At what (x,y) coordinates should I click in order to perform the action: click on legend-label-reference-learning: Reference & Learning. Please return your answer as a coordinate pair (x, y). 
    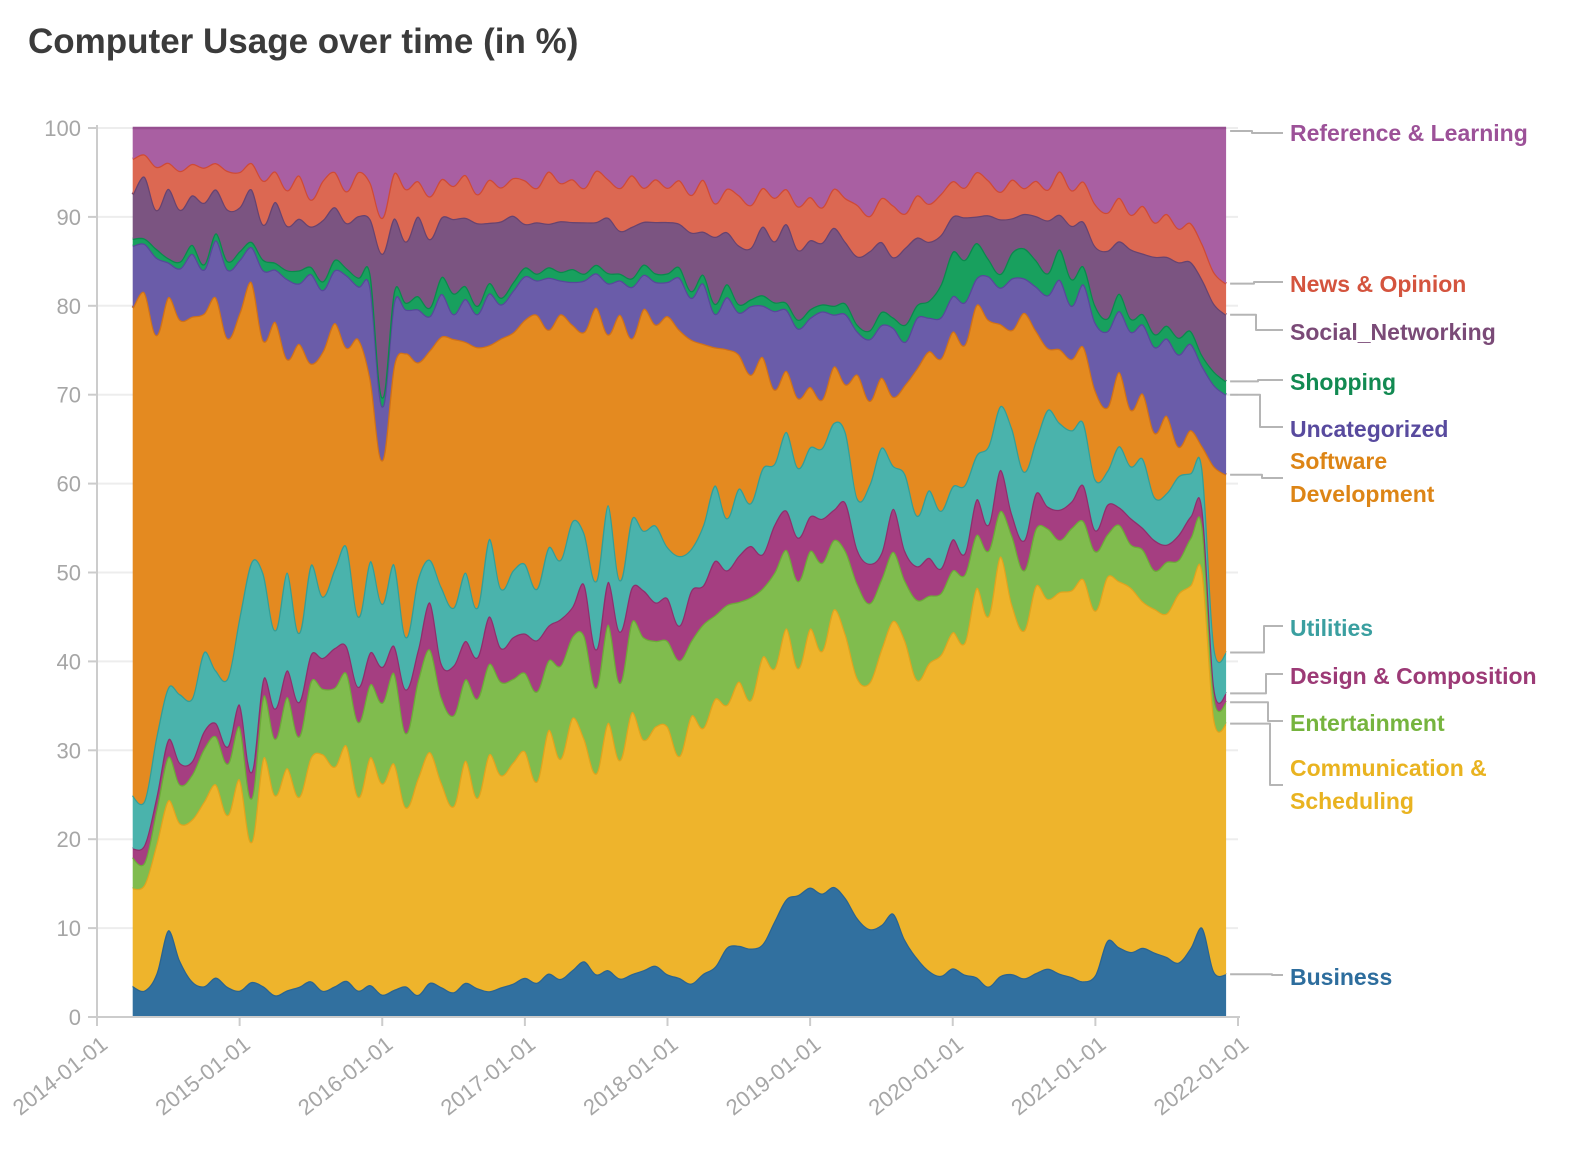
    Looking at the image, I should click on (1409, 133).